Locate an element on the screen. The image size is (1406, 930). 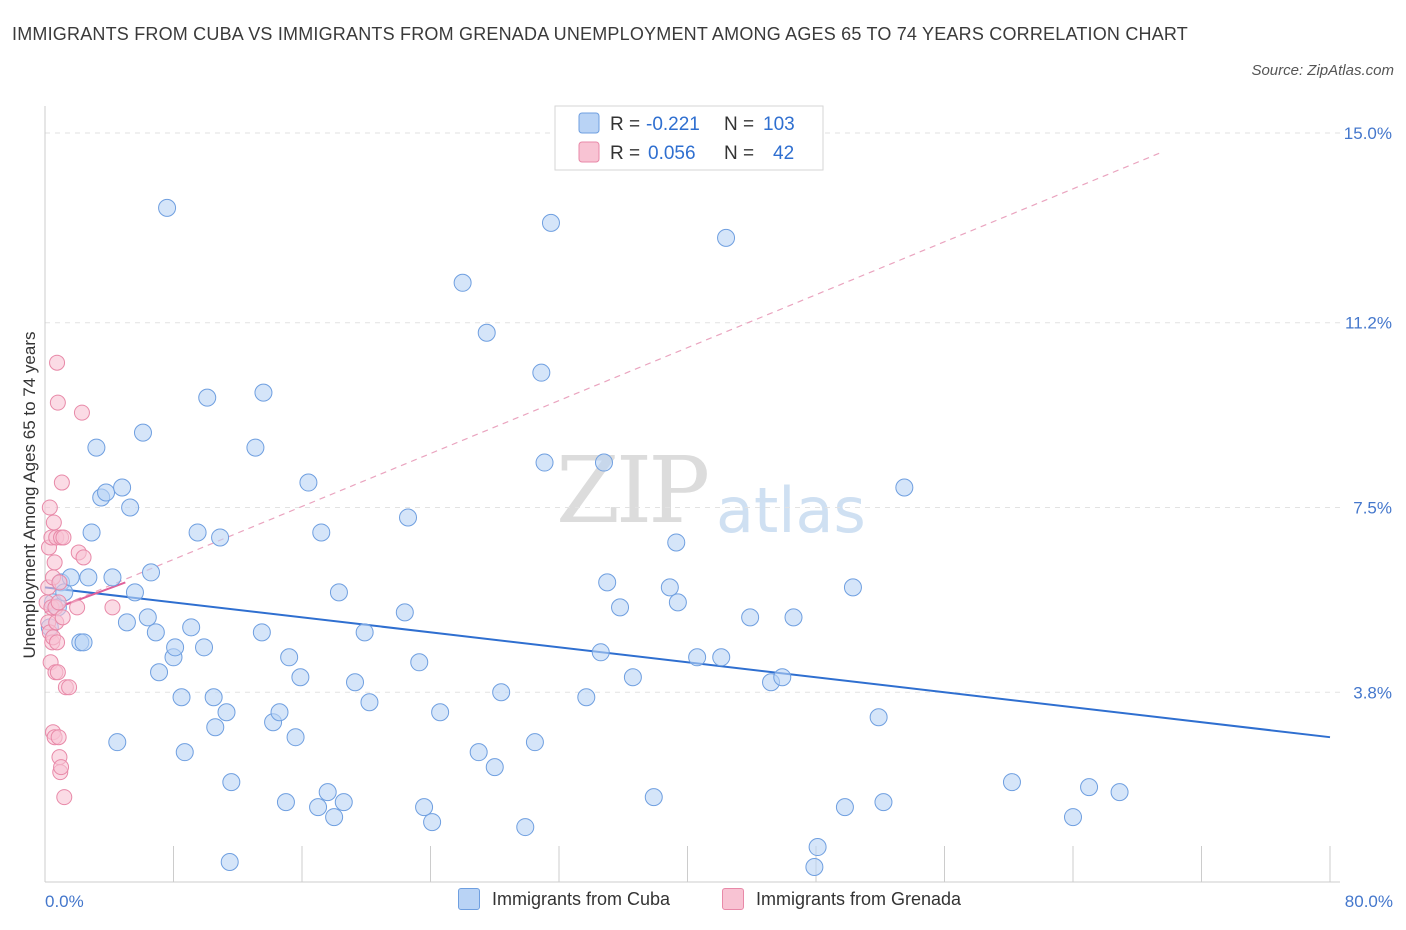
legend-n-value-cuba: 103 is located at coordinates (779, 124).